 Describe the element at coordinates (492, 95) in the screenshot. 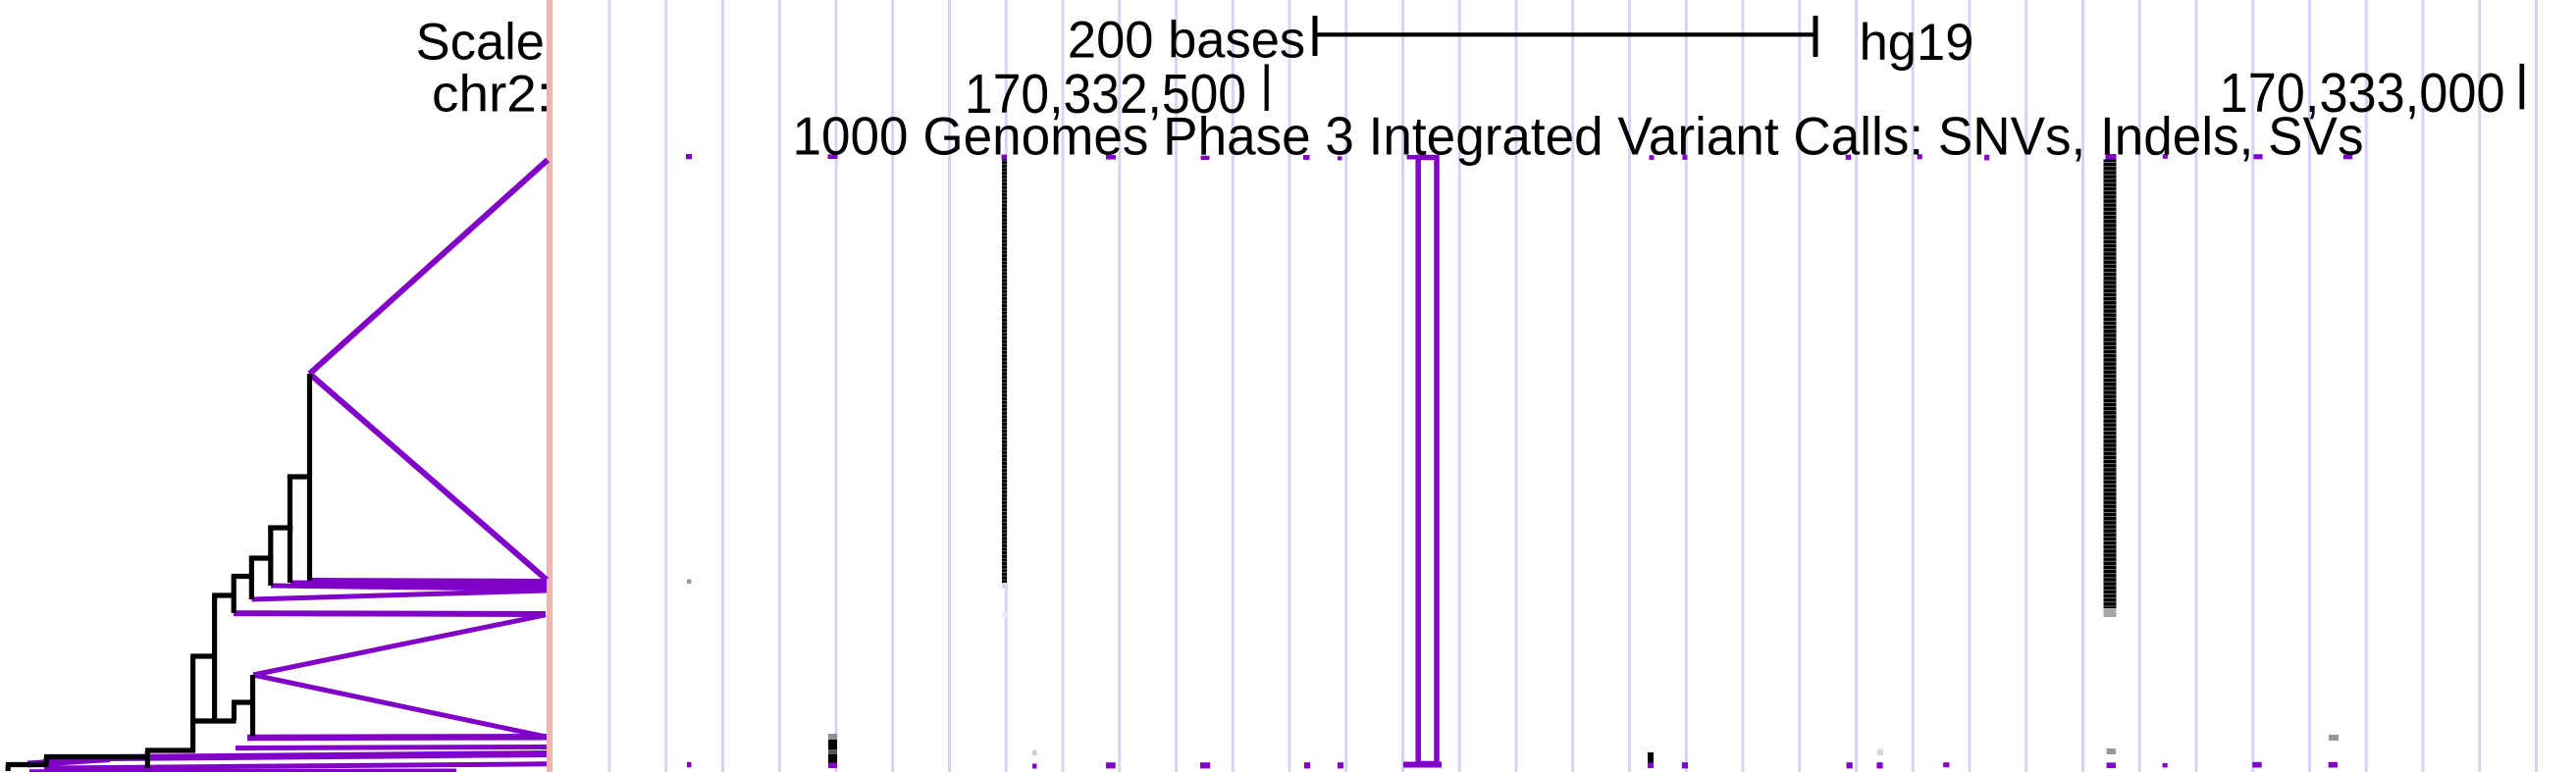

I see `svg-text: chr2:` at that location.